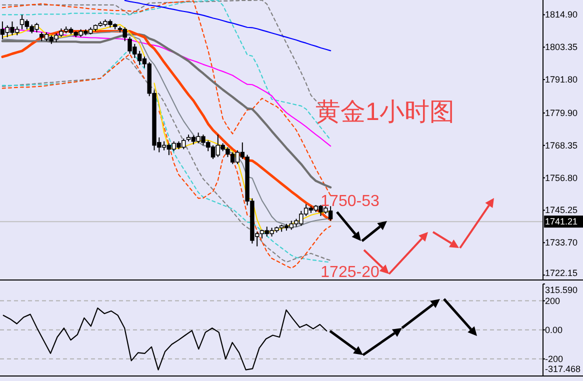 The width and height of the screenshot is (583, 381). What do you see at coordinates (385, 112) in the screenshot?
I see `text: 黄金1小时图` at bounding box center [385, 112].